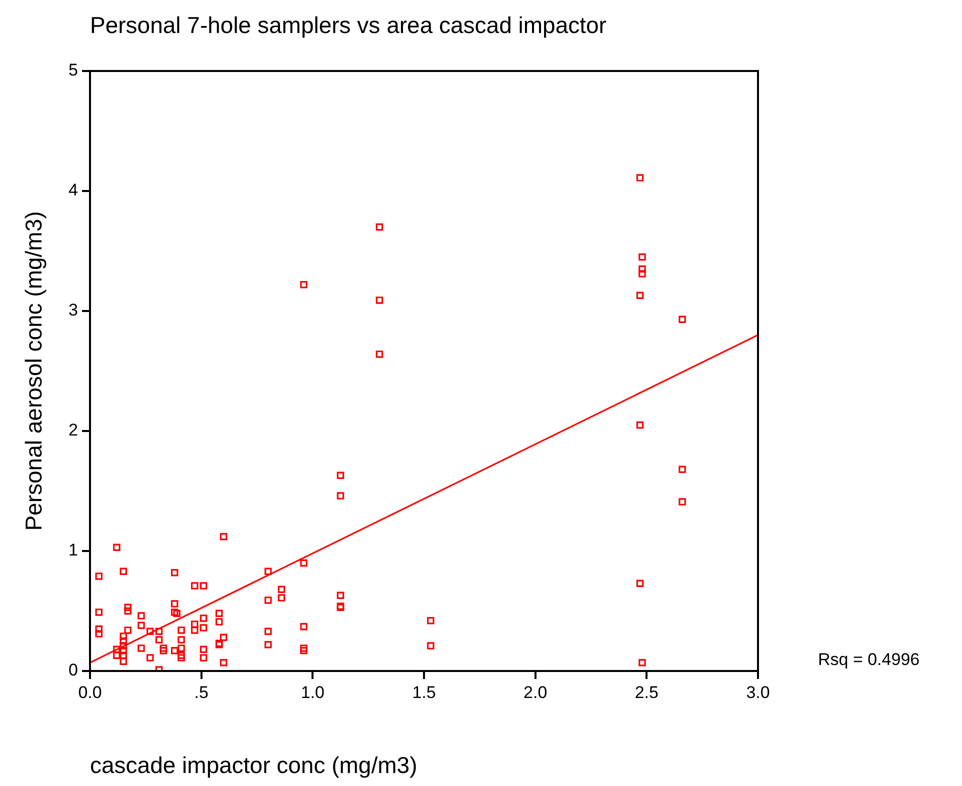  I want to click on chart-title: Personal 7-hole samplers vs area cascad impactor, so click(348, 25).